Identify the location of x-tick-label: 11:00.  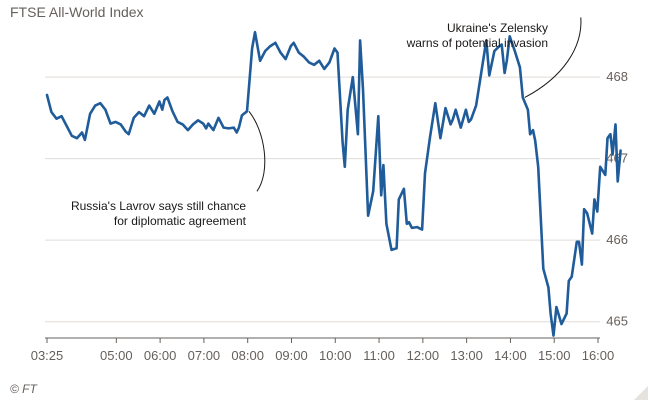
(379, 355).